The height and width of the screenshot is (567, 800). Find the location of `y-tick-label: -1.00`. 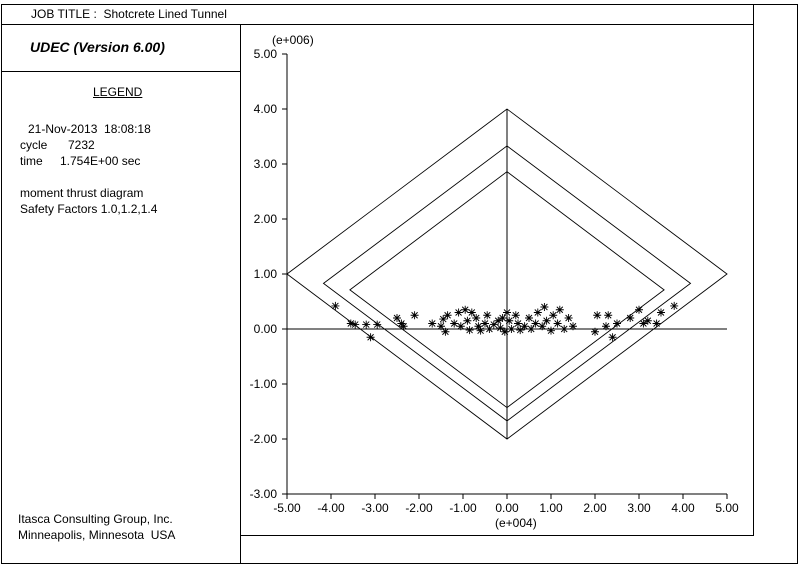

y-tick-label: -1.00 is located at coordinates (264, 384).